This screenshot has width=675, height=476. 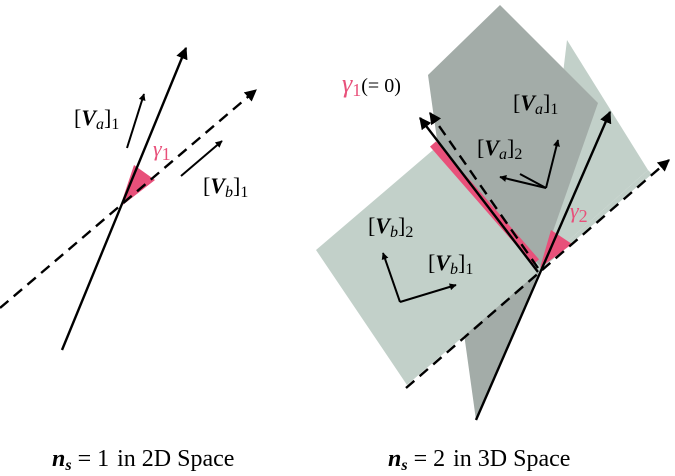 I want to click on vector-va1-arrow, so click(x=136, y=121).